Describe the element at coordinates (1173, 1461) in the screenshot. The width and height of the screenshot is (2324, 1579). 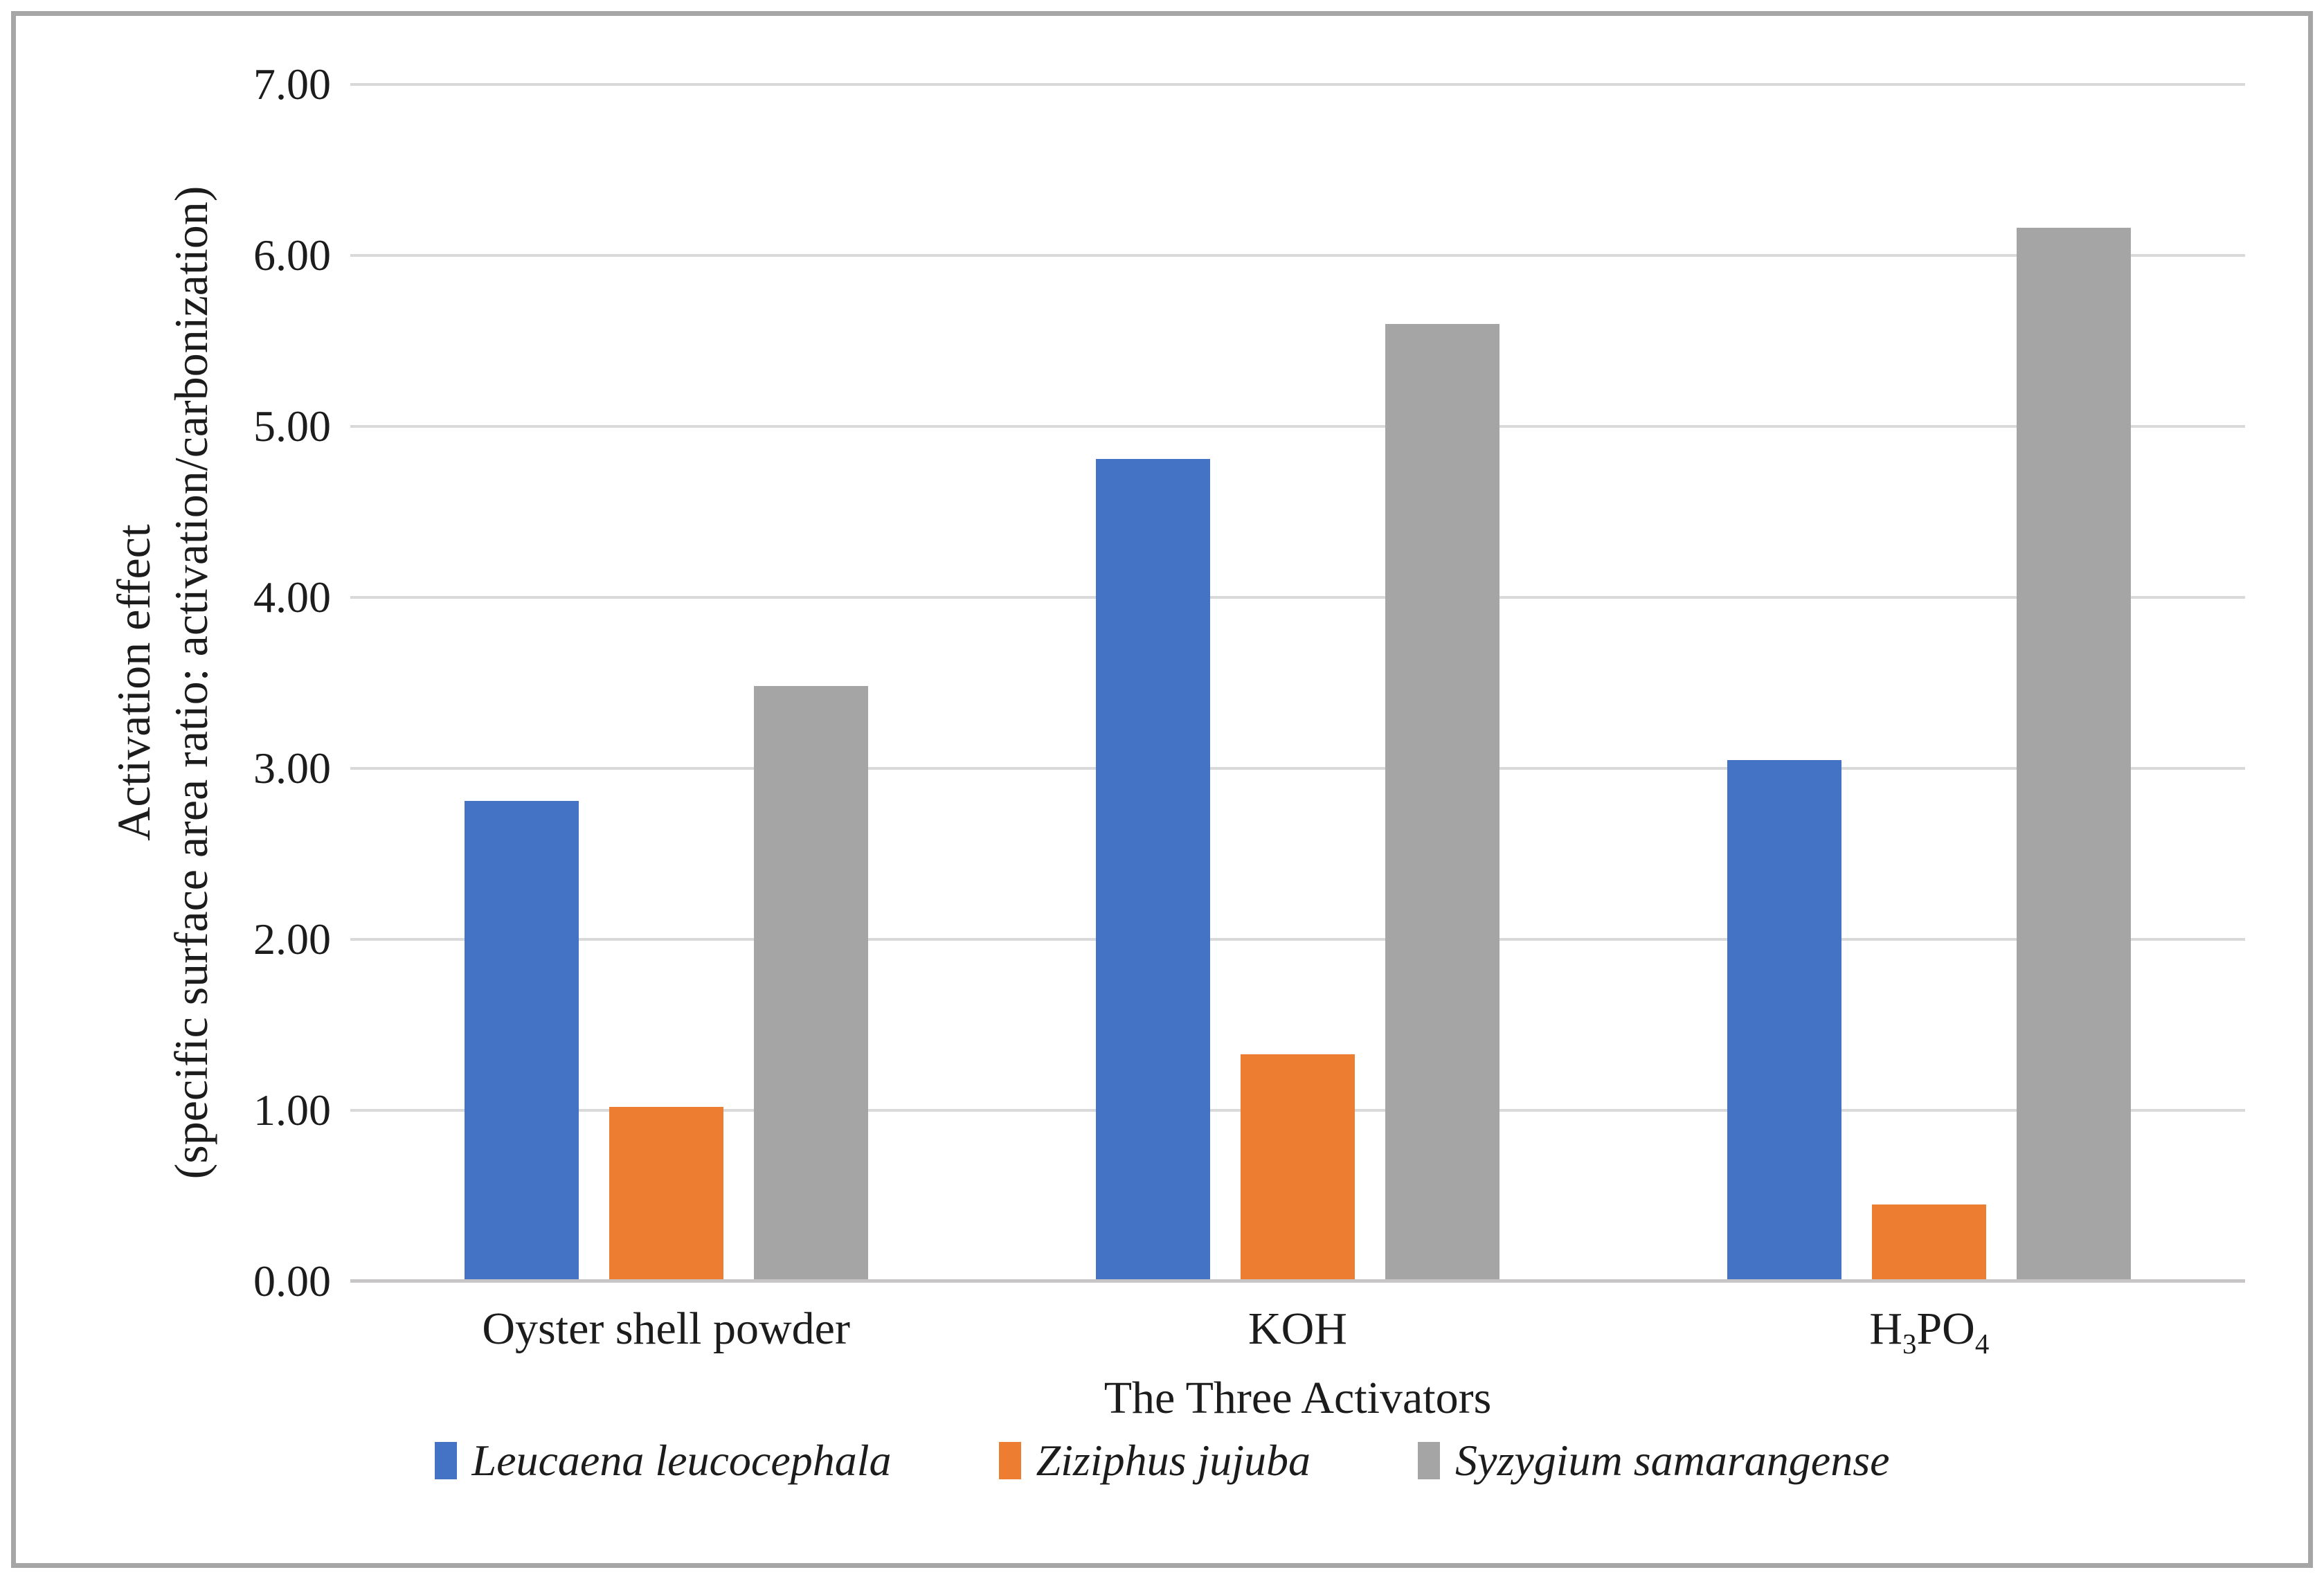
I see `legend-label-ziziphus-jujuba: Ziziphus jujuba` at that location.